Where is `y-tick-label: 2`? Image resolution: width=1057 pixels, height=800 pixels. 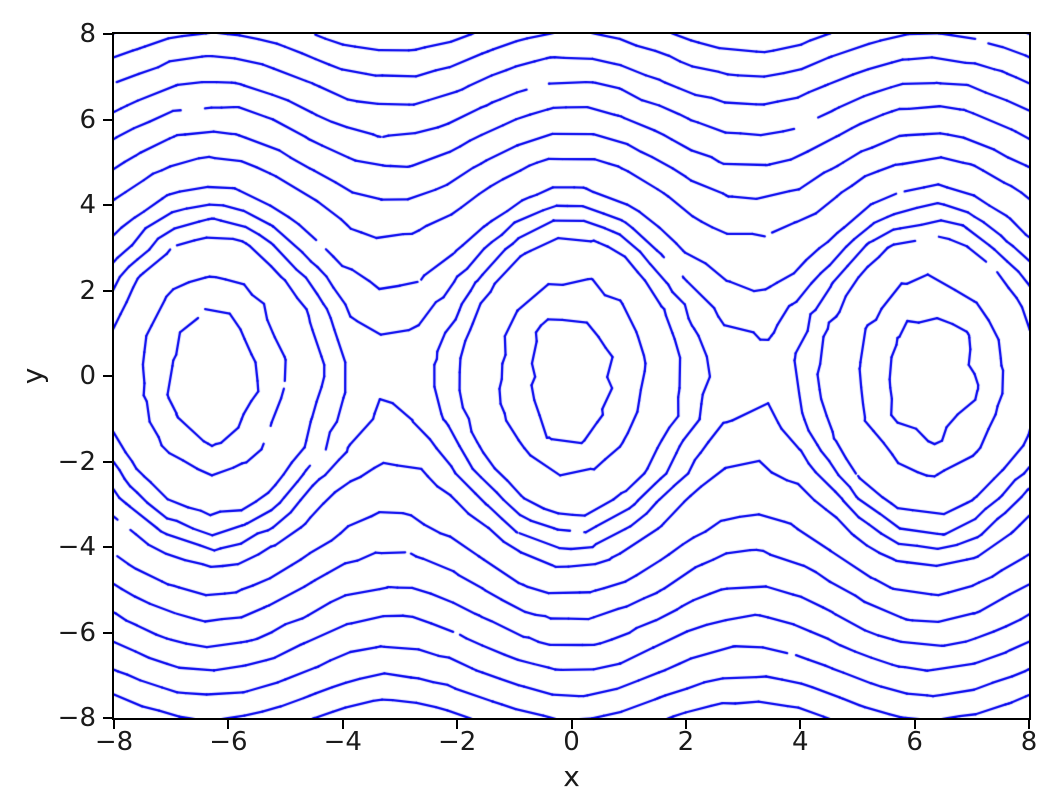
y-tick-label: 2 is located at coordinates (87, 290).